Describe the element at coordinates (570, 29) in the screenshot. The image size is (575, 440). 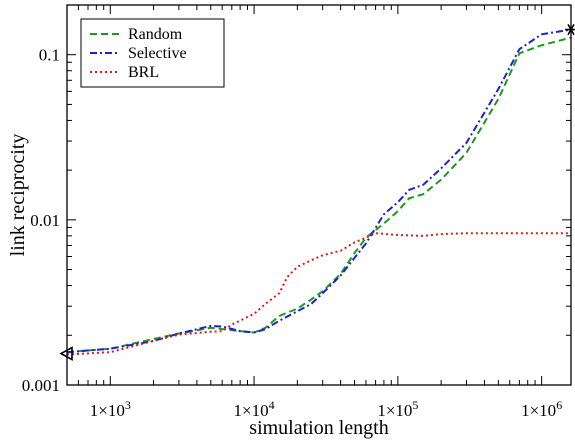
I see `end-marker-asterisk` at that location.